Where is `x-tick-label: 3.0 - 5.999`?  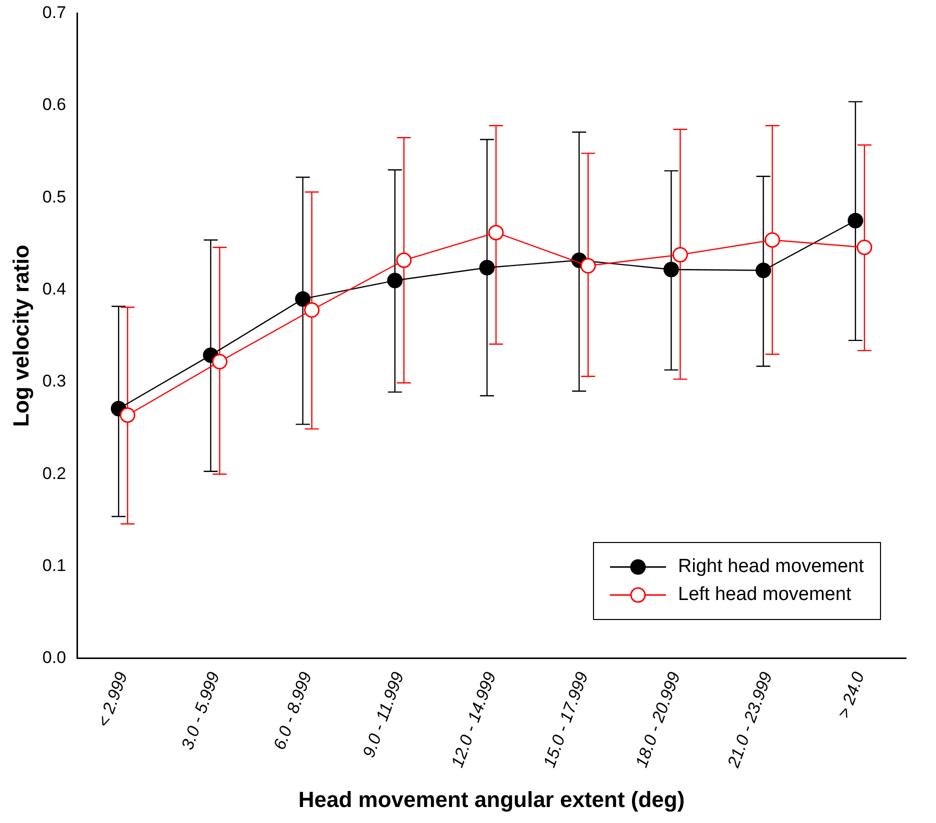 x-tick-label: 3.0 - 5.999 is located at coordinates (201, 710).